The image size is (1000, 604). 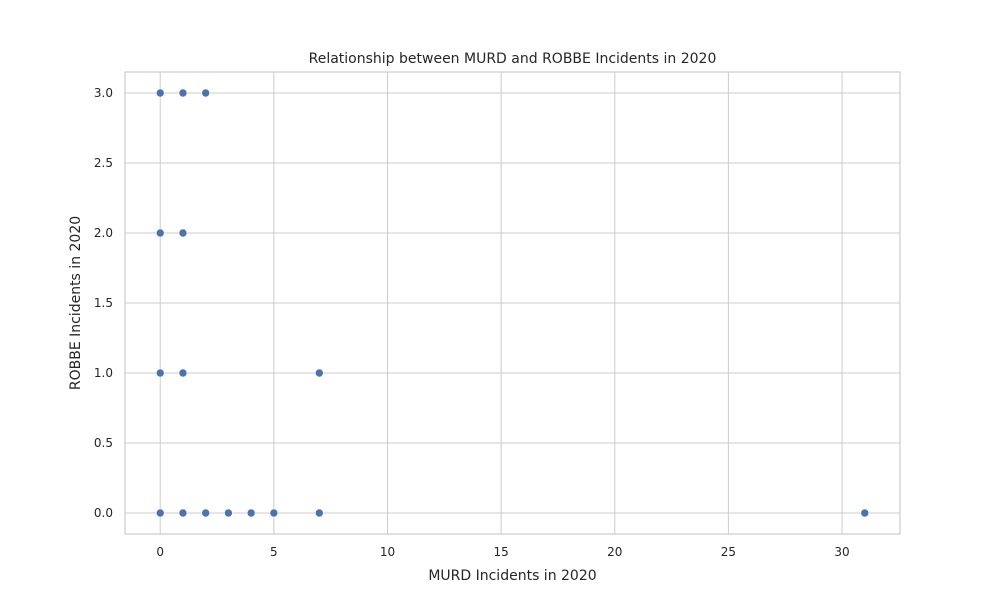 I want to click on y-tick-label: 2.5, so click(x=103, y=163).